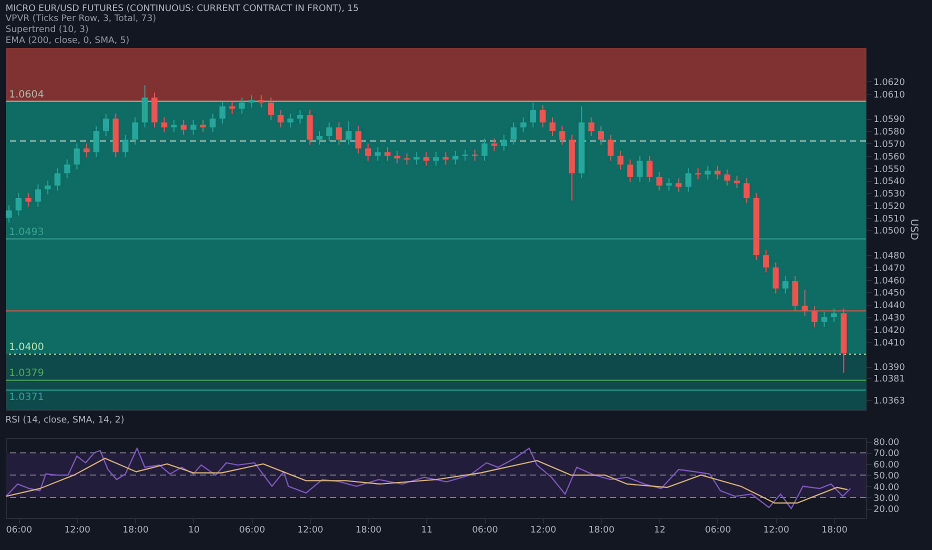 The width and height of the screenshot is (932, 550). What do you see at coordinates (26, 232) in the screenshot?
I see `ref-line-label: 1.0493` at bounding box center [26, 232].